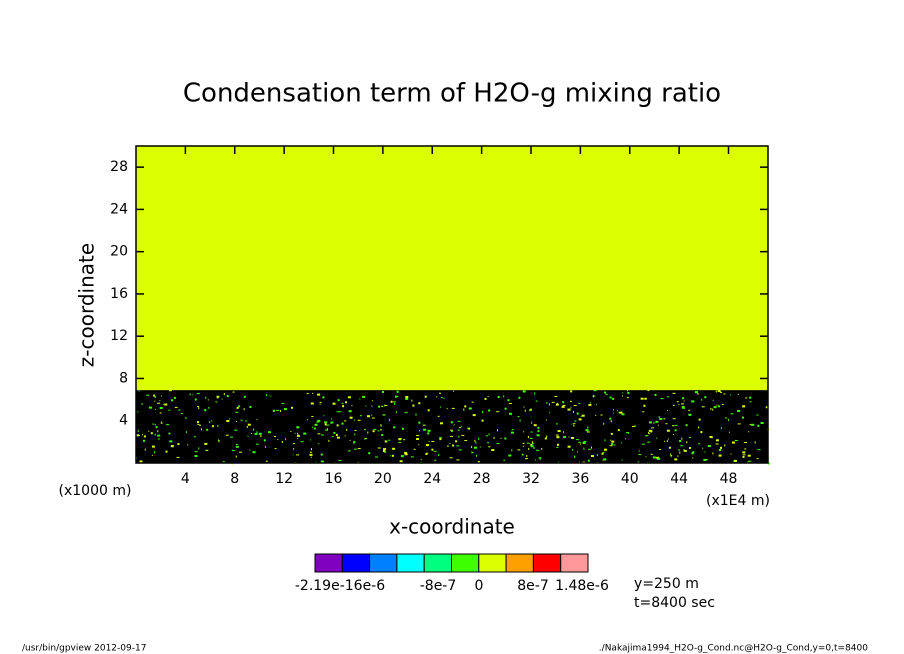  Describe the element at coordinates (123, 378) in the screenshot. I see `y-tick-label: 8` at that location.